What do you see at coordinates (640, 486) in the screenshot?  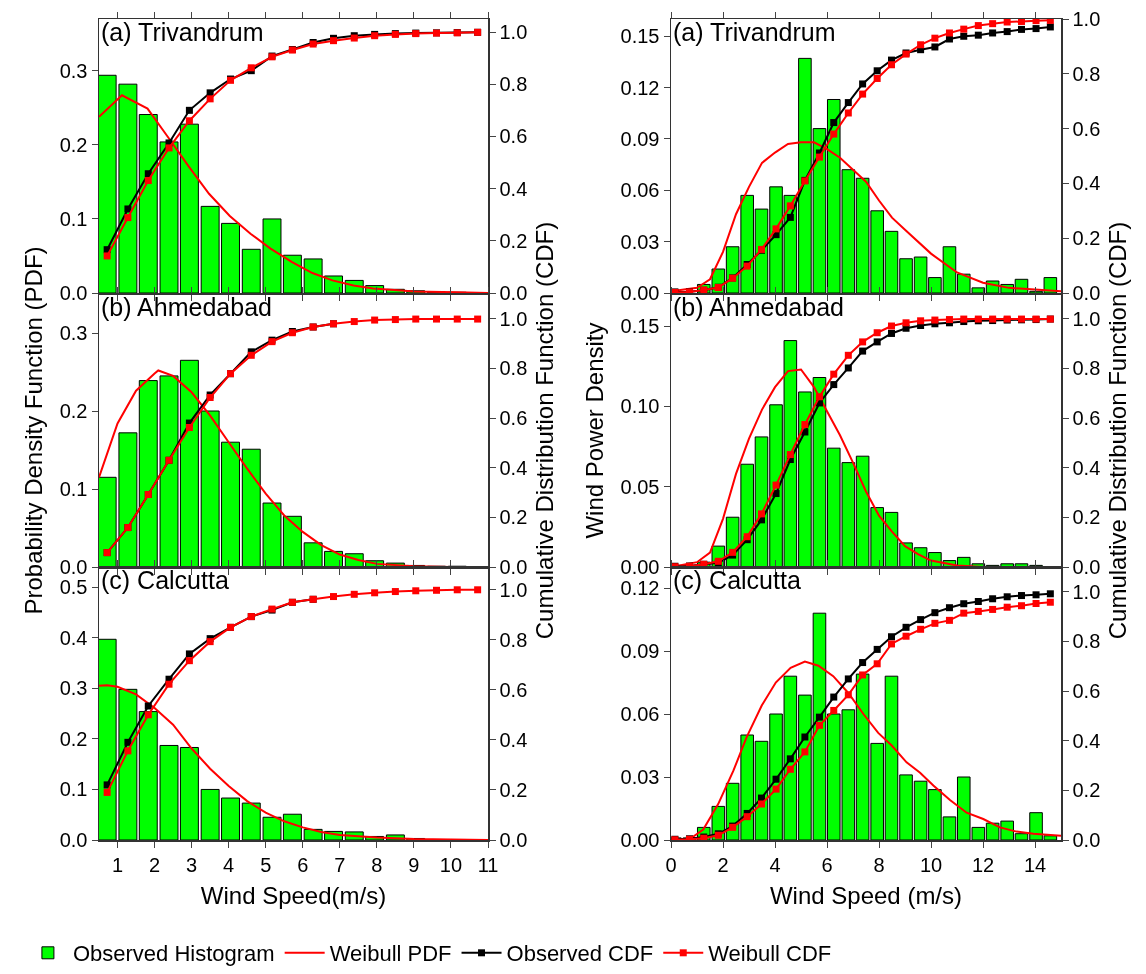 I see `y-tick-label: 0.05` at bounding box center [640, 486].